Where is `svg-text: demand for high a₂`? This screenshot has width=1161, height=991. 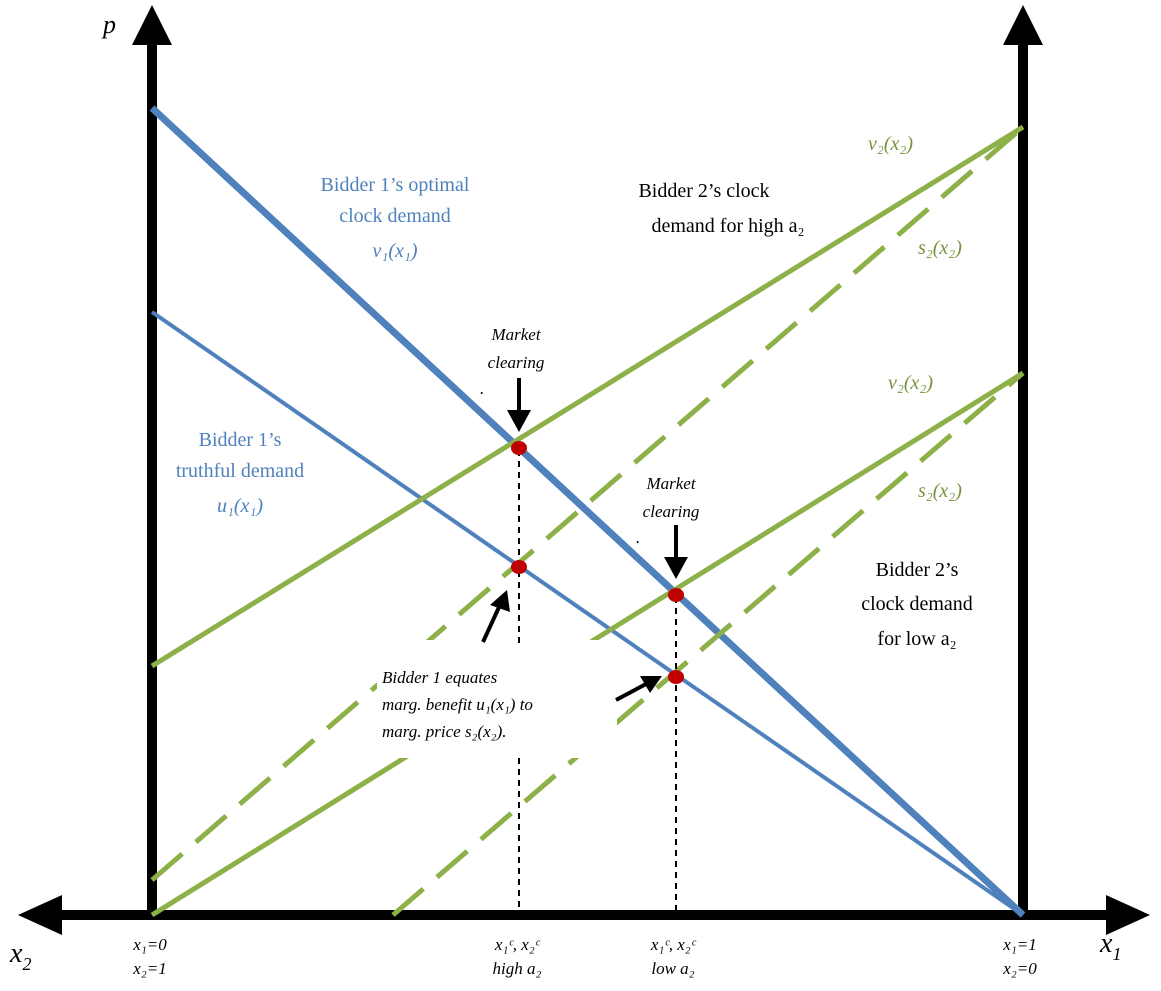
svg-text: demand for high a₂ is located at coordinates (727, 226).